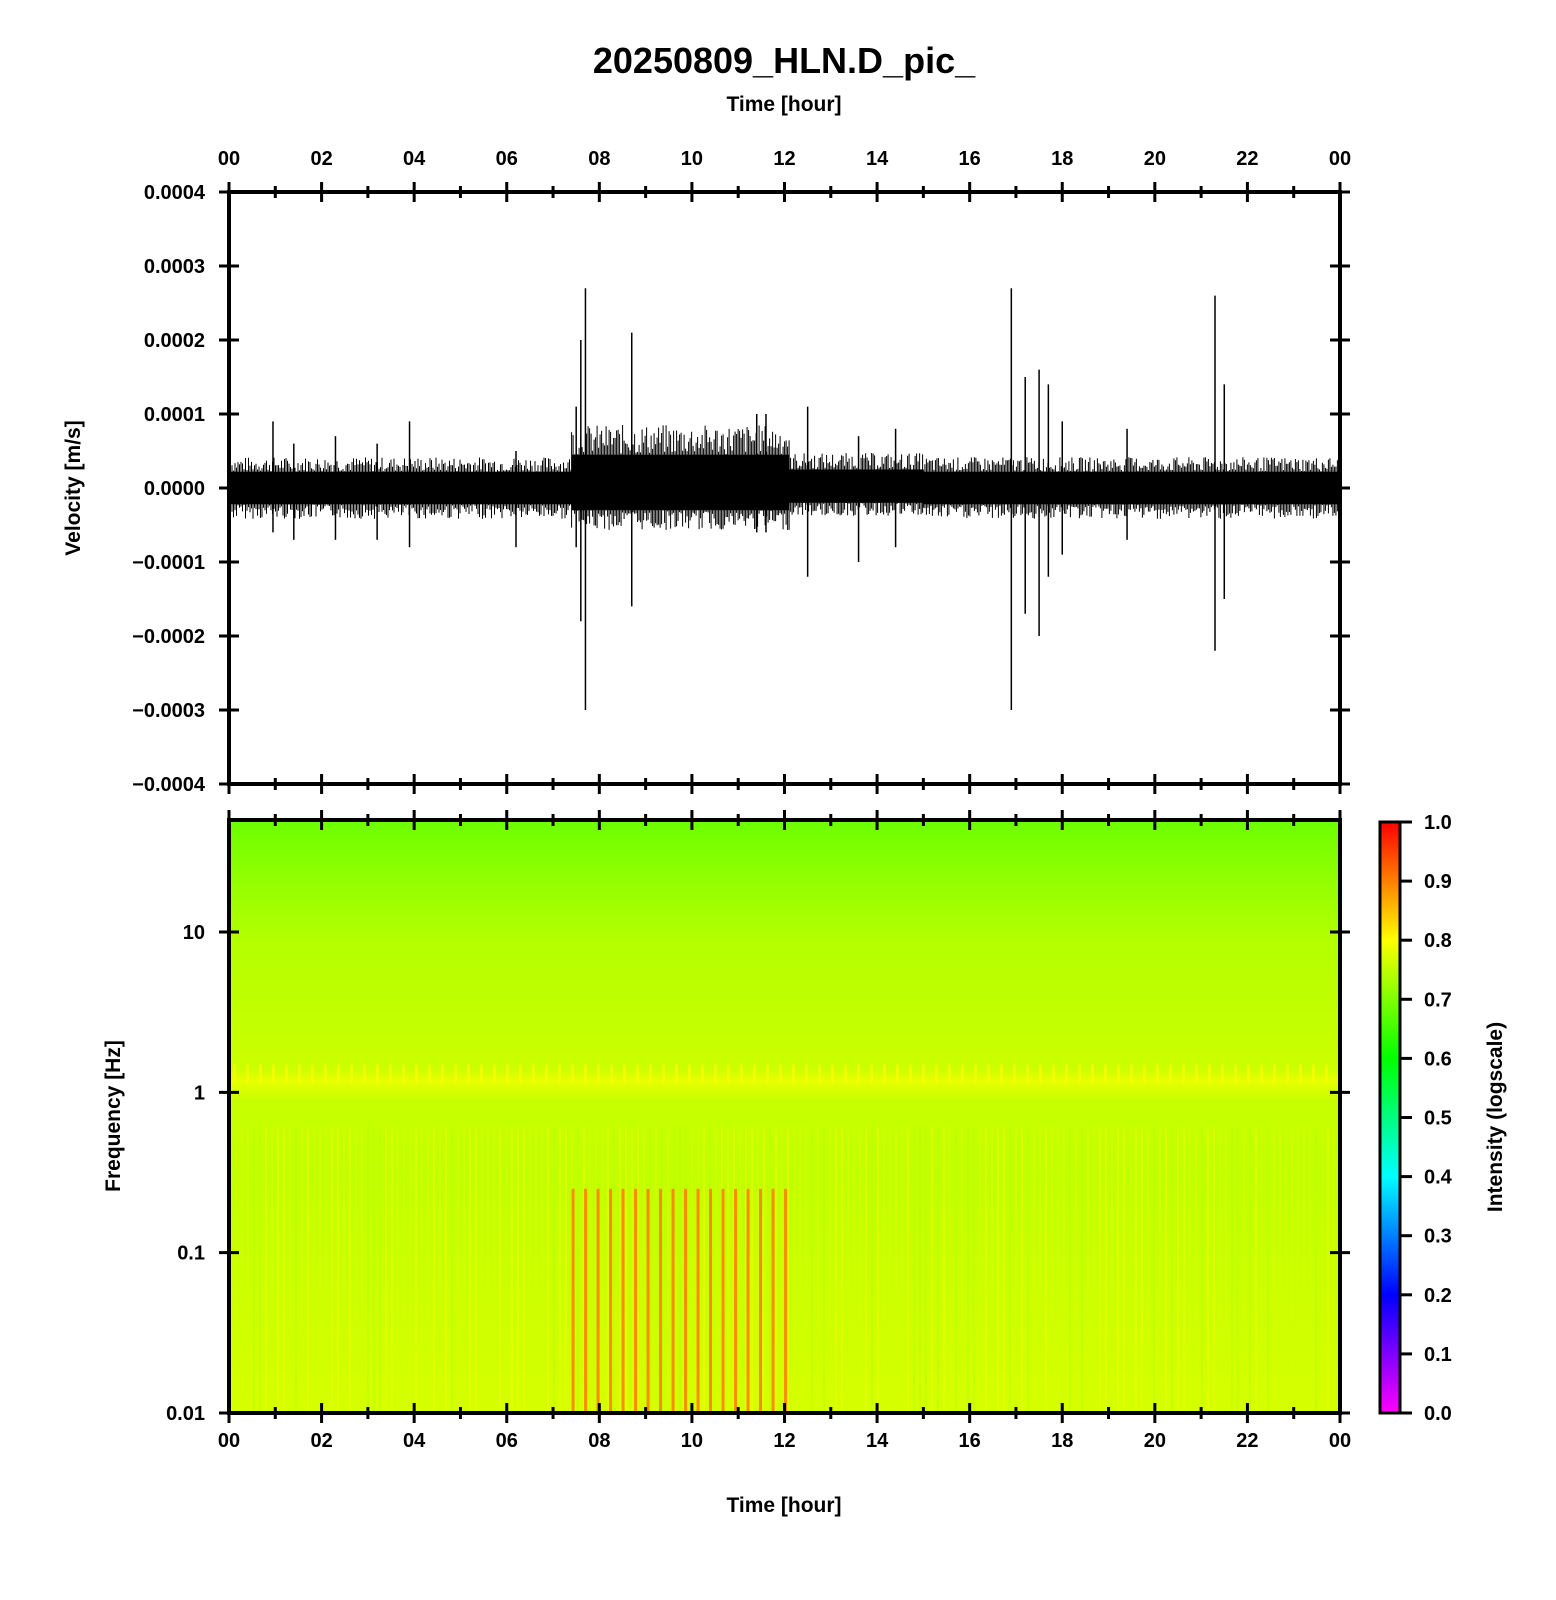 Image resolution: width=1556 pixels, height=1600 pixels. Describe the element at coordinates (1438, 1296) in the screenshot. I see `colorbar-tick-label-8: 0.2` at that location.